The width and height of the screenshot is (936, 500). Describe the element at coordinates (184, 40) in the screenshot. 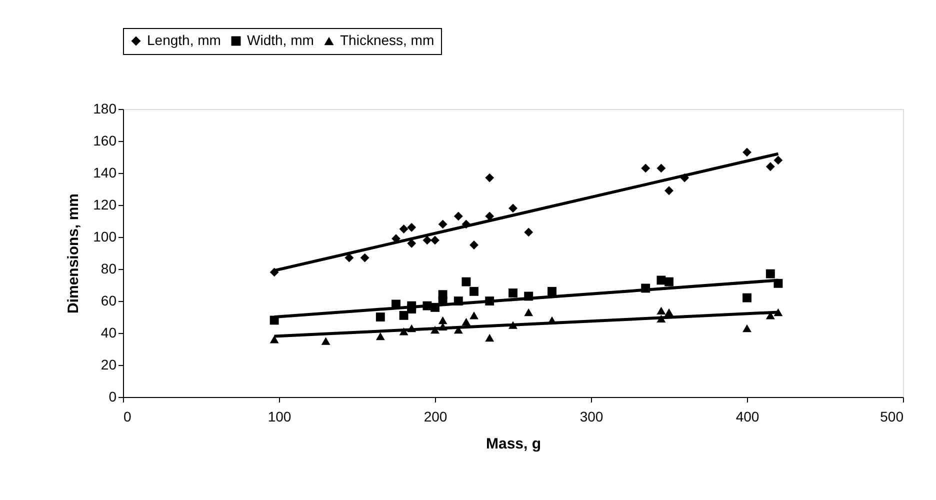

I see `legend-label: Length, mm` at that location.